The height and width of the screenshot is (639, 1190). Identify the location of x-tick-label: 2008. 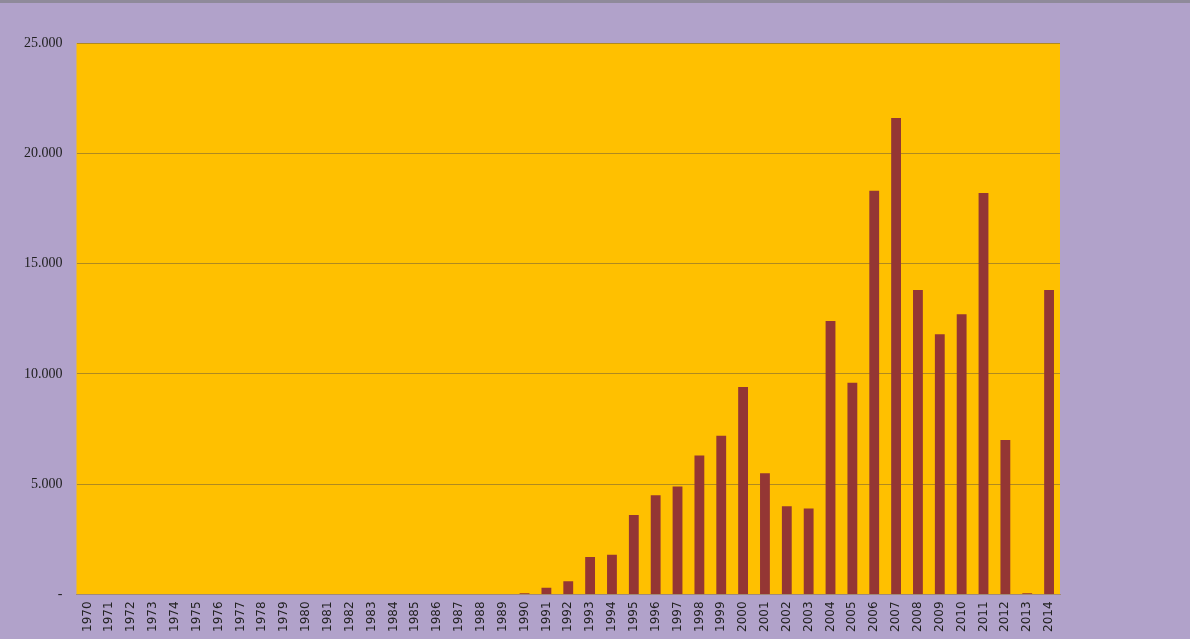
(917, 617).